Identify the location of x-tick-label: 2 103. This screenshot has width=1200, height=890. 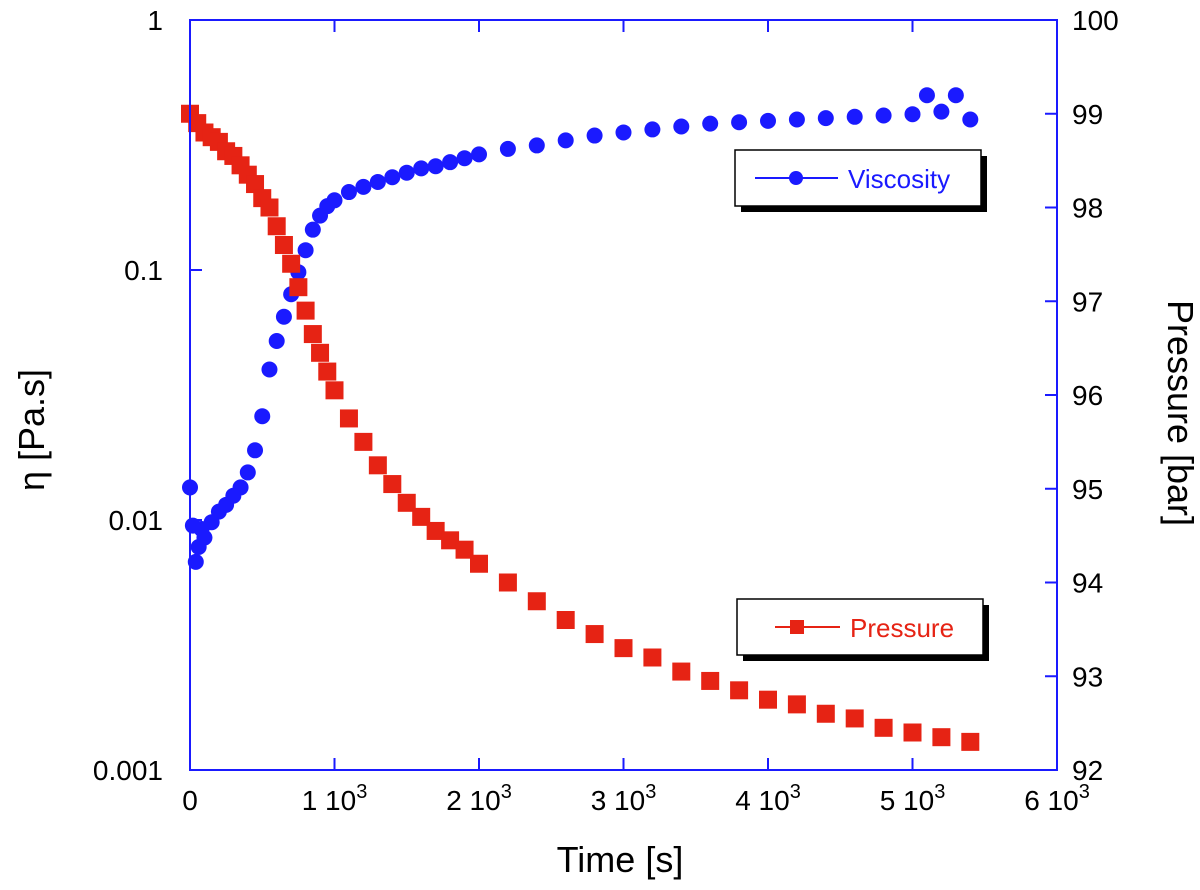
(479, 798).